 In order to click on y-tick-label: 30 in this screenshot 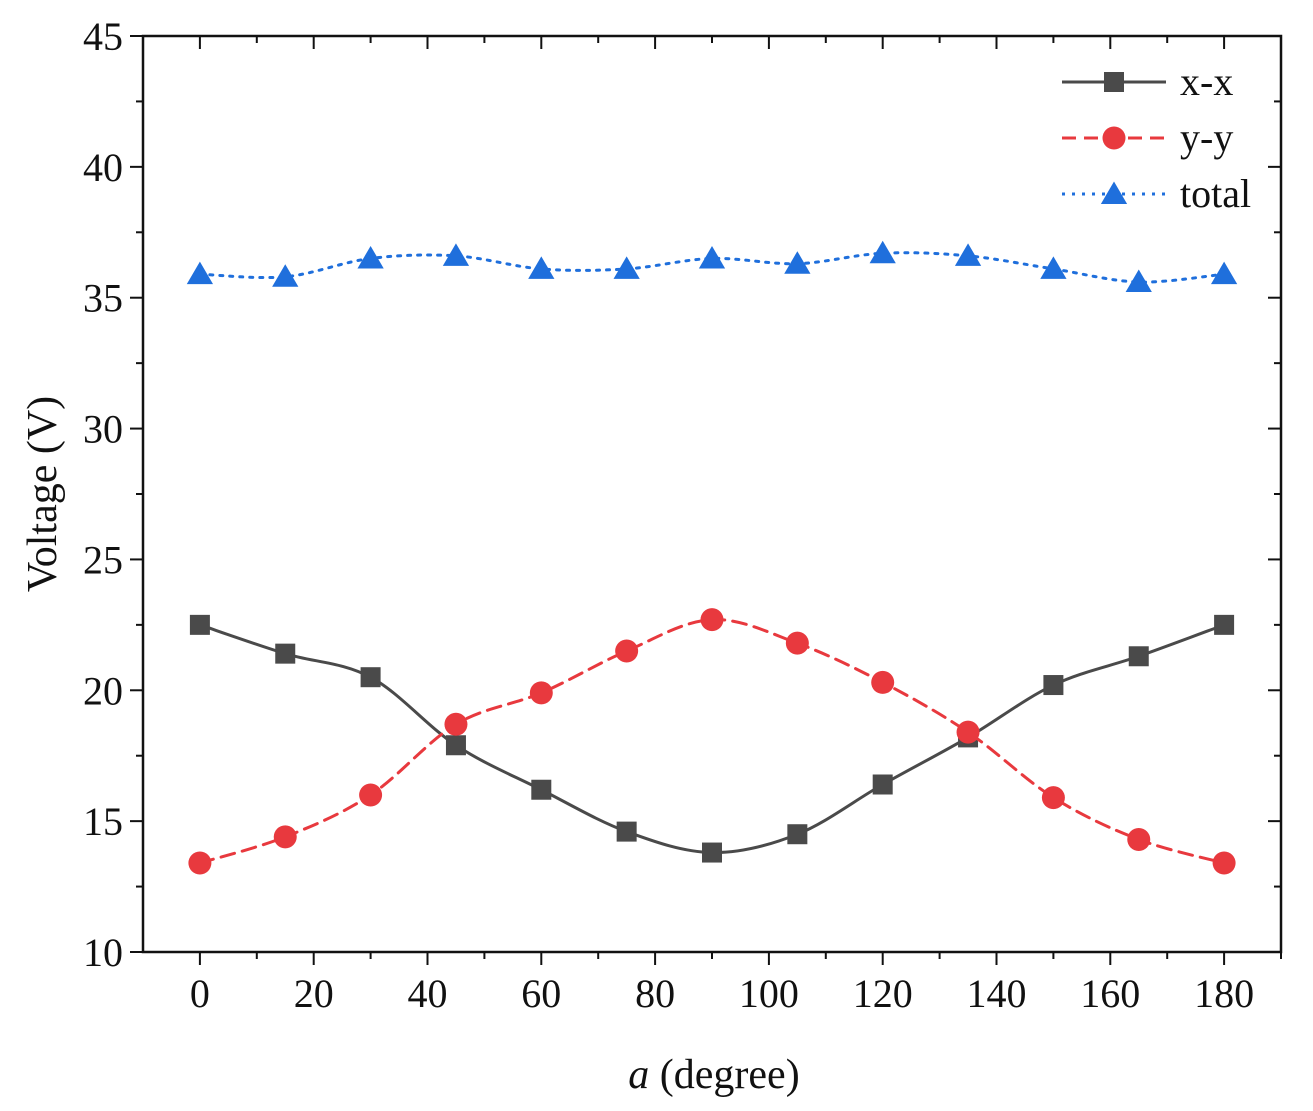, I will do `click(103, 429)`.